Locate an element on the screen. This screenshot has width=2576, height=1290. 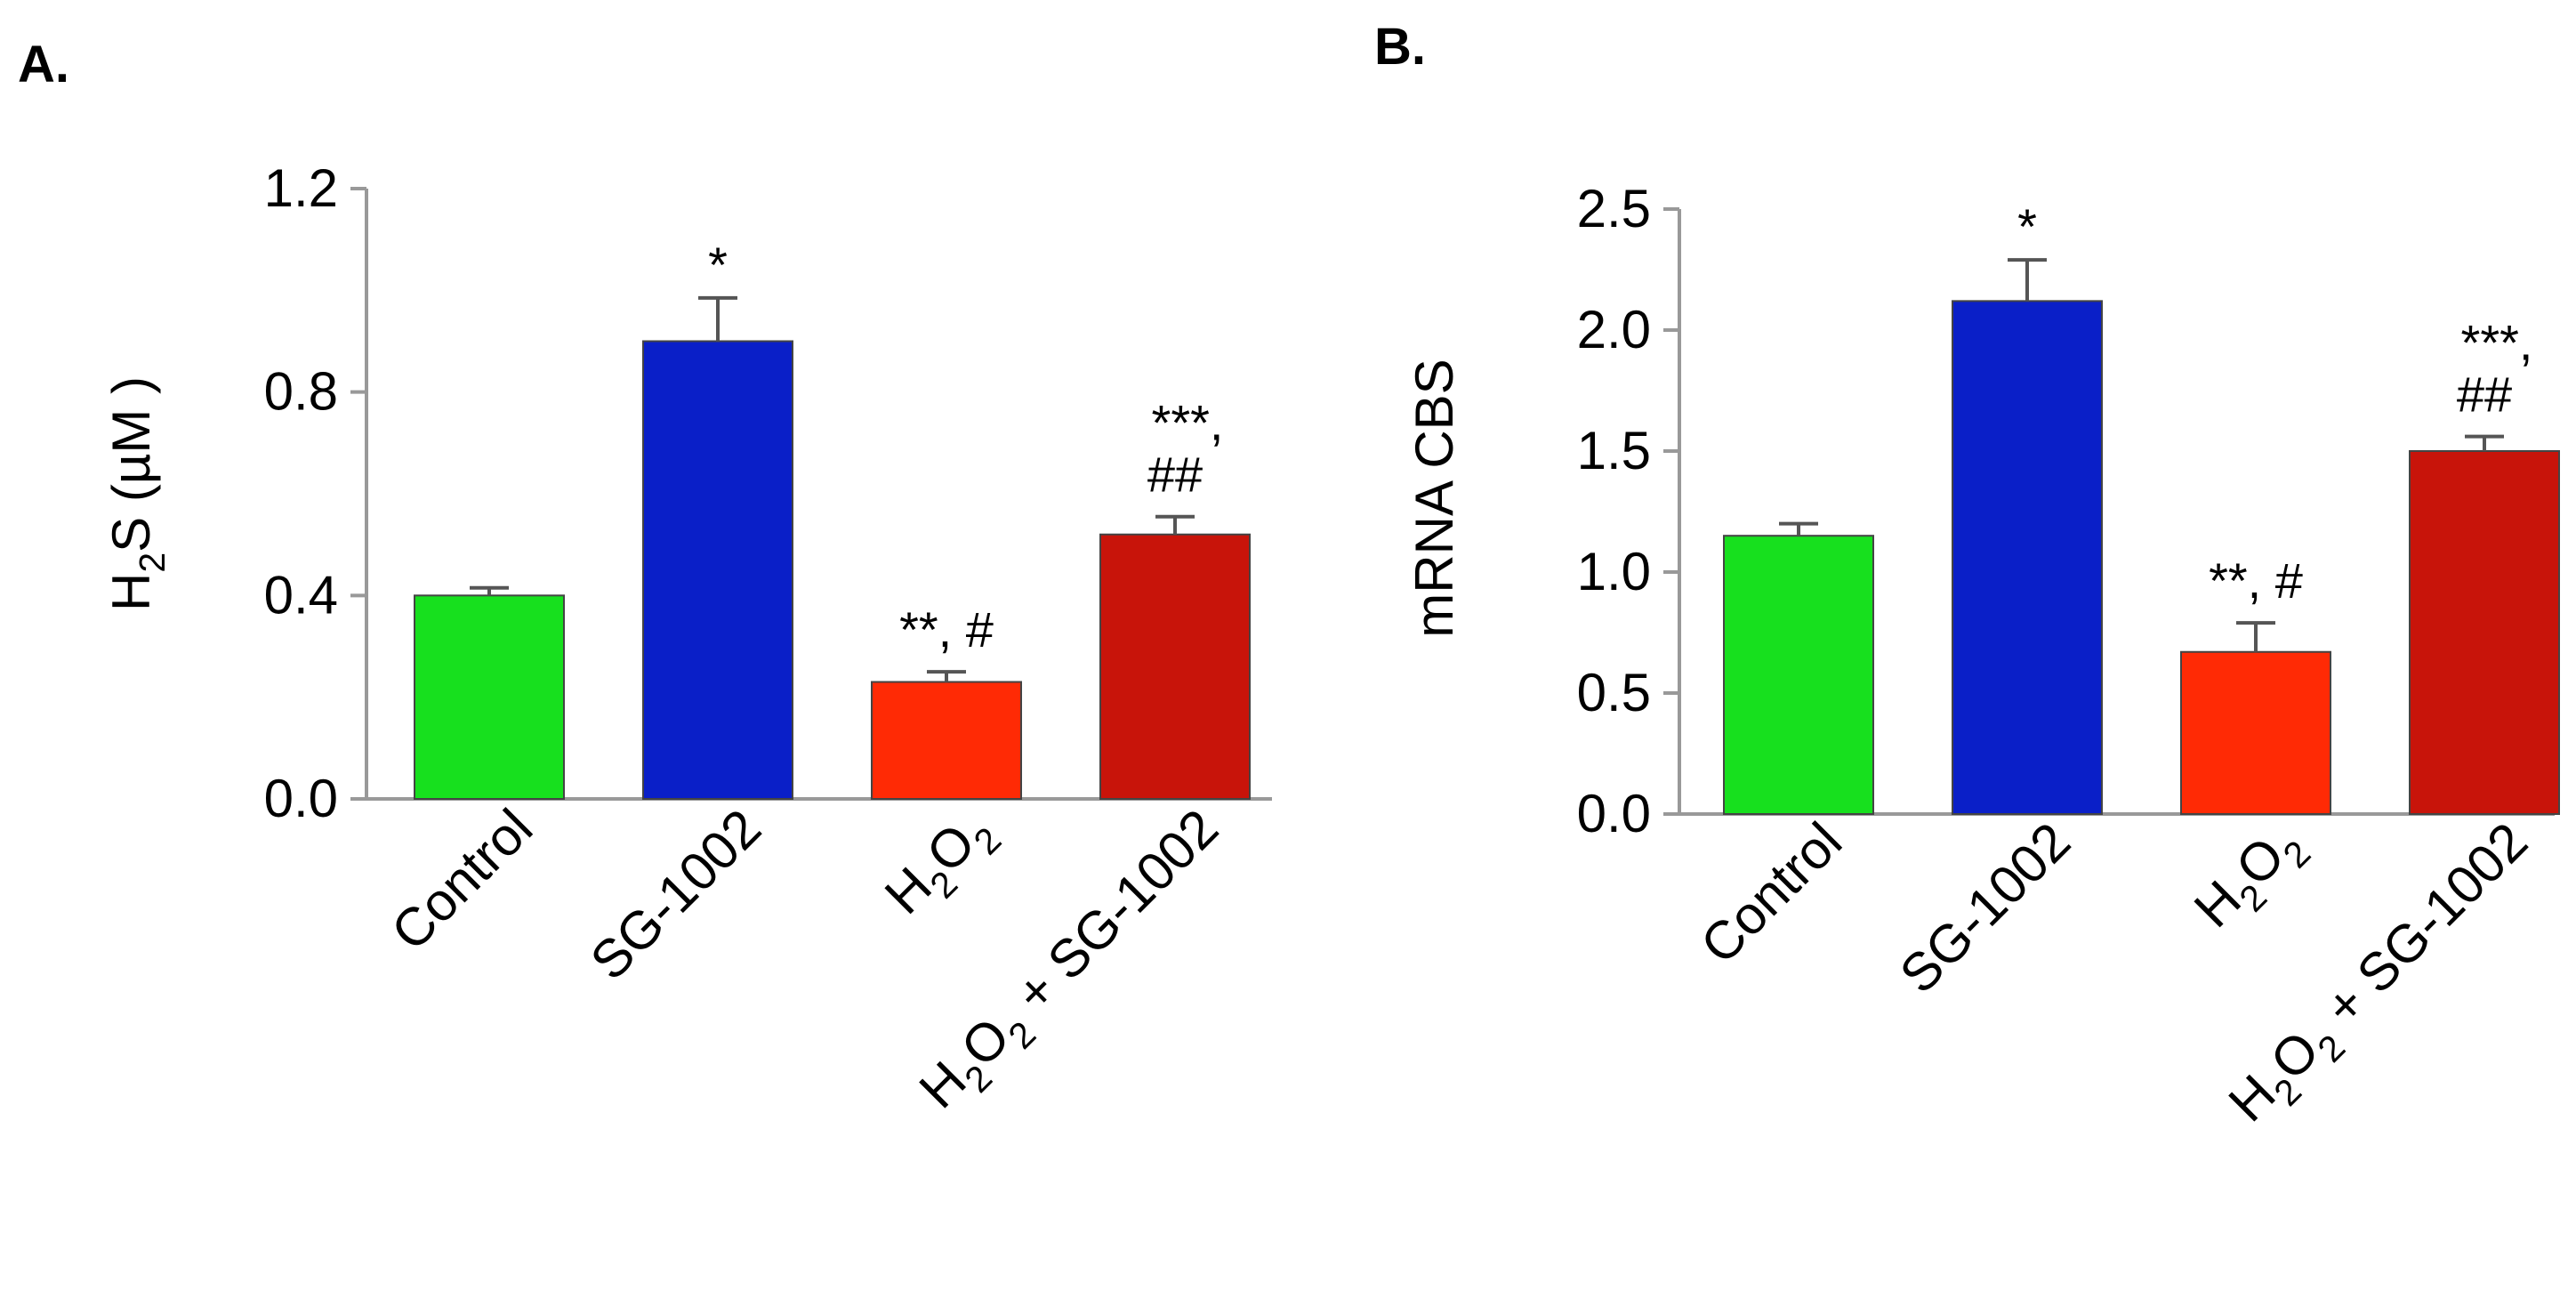
y-tick-label: 1.2 is located at coordinates (301, 188).